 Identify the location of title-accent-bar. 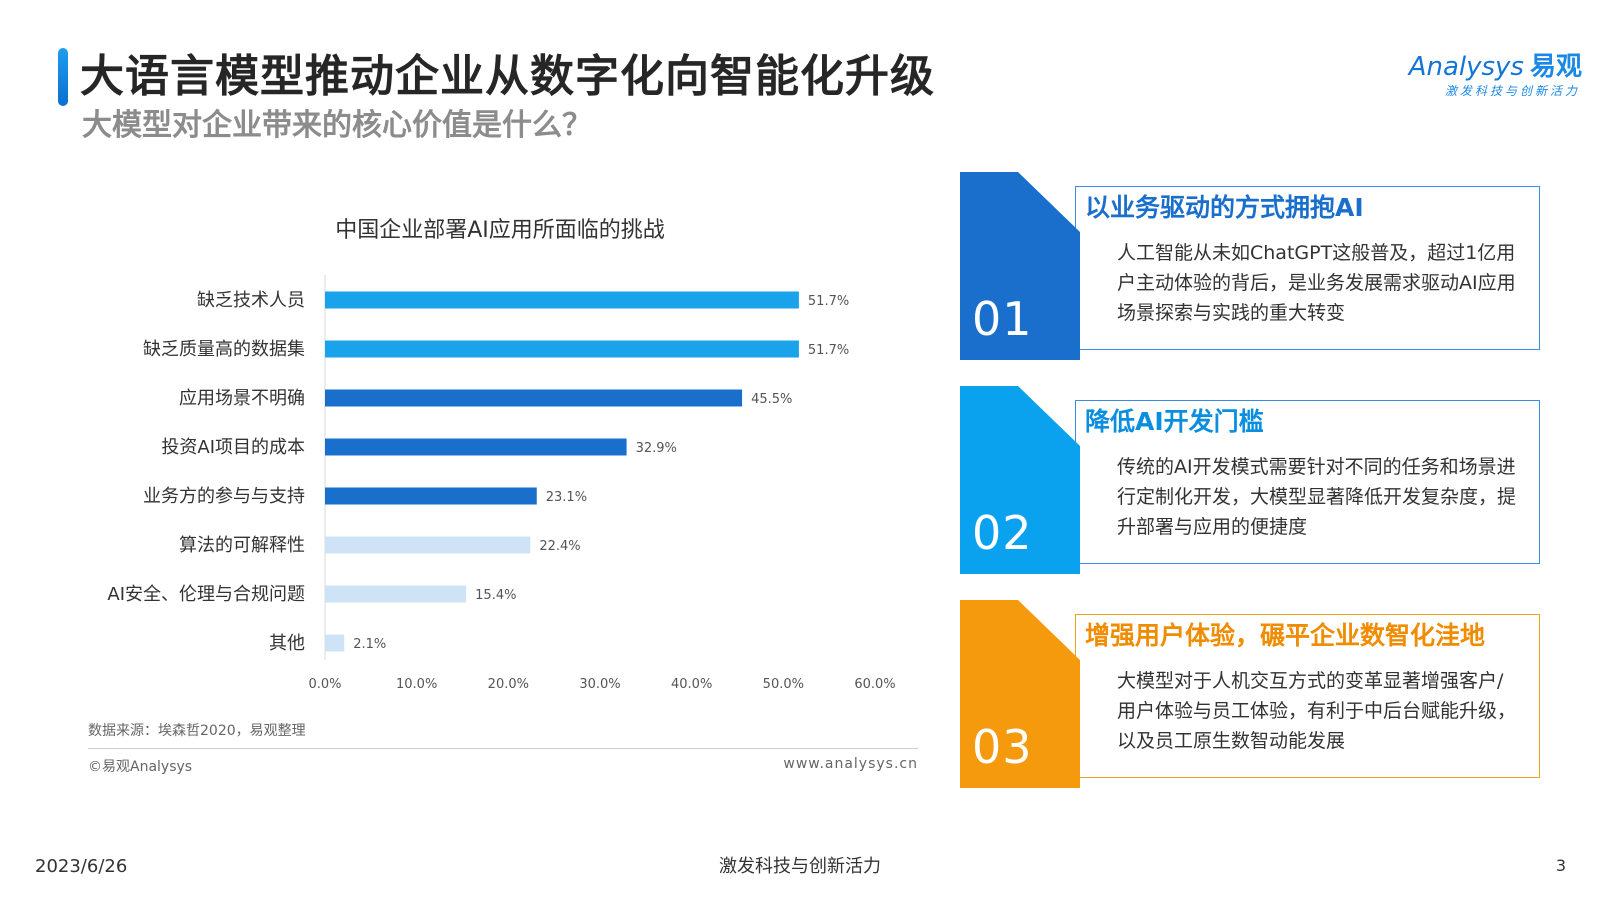
(63, 77).